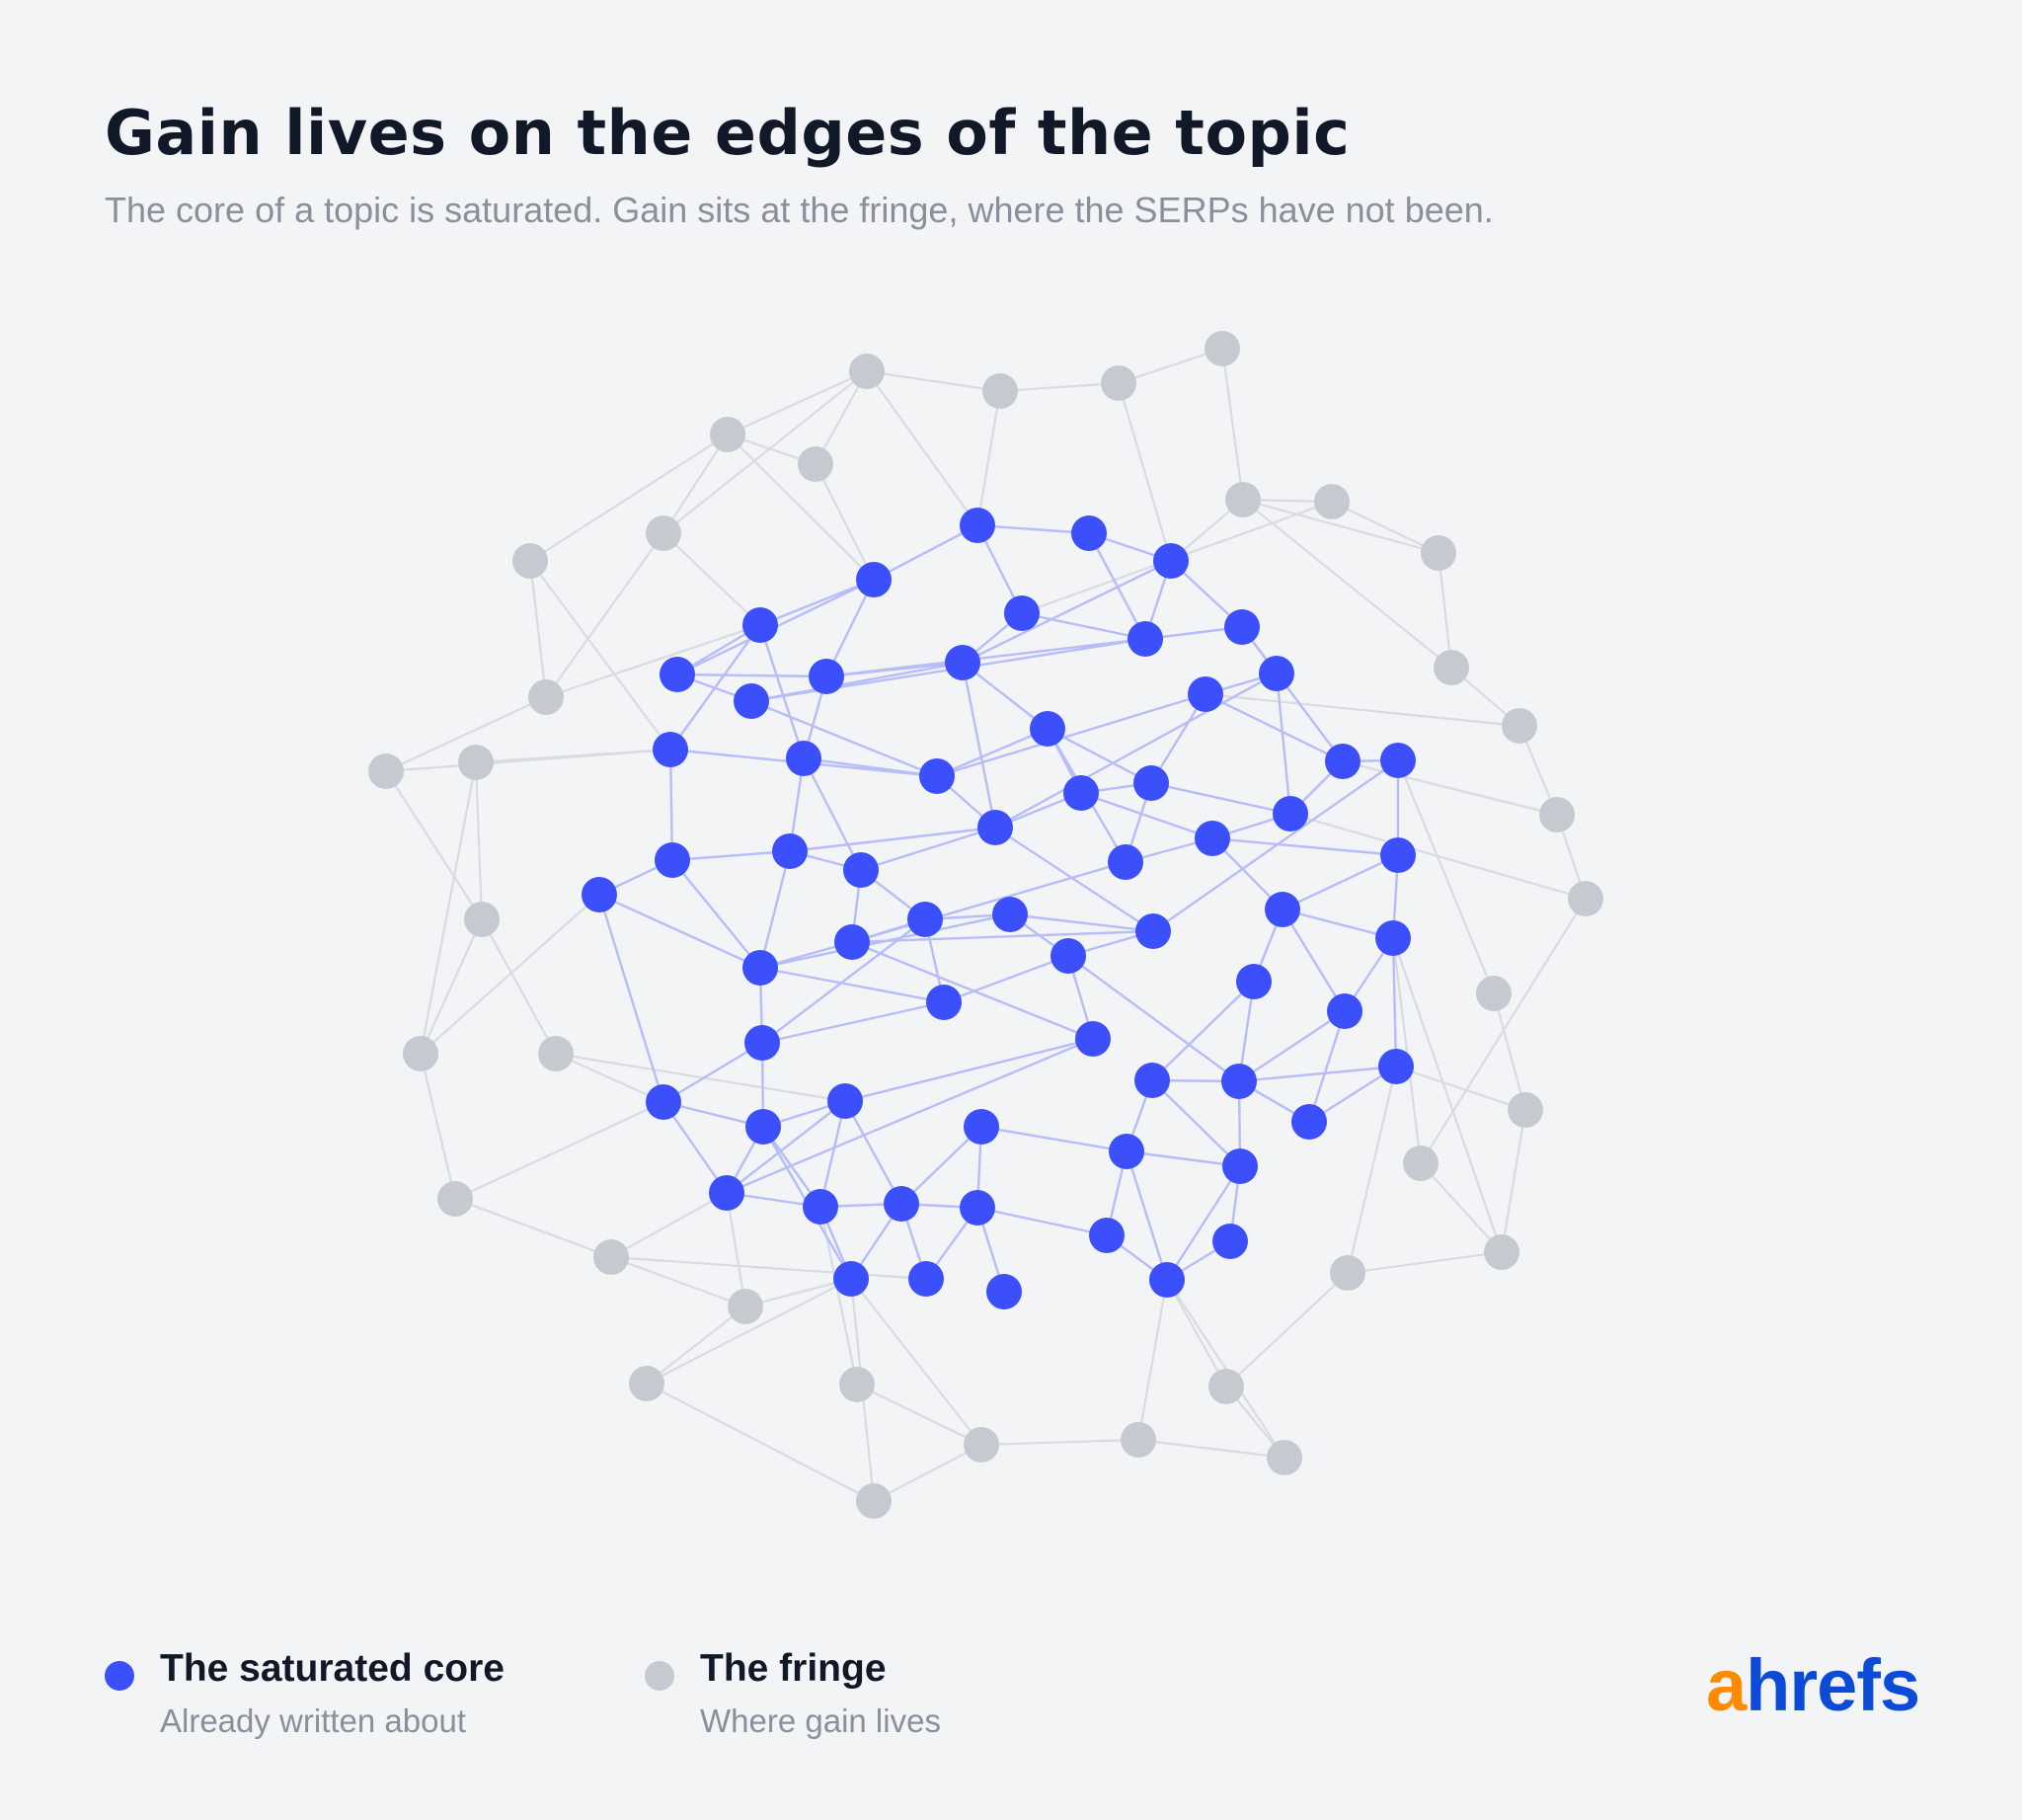 This screenshot has height=1820, width=2022. What do you see at coordinates (820, 1720) in the screenshot?
I see `legend-fringe-sublabel: Where gain lives` at bounding box center [820, 1720].